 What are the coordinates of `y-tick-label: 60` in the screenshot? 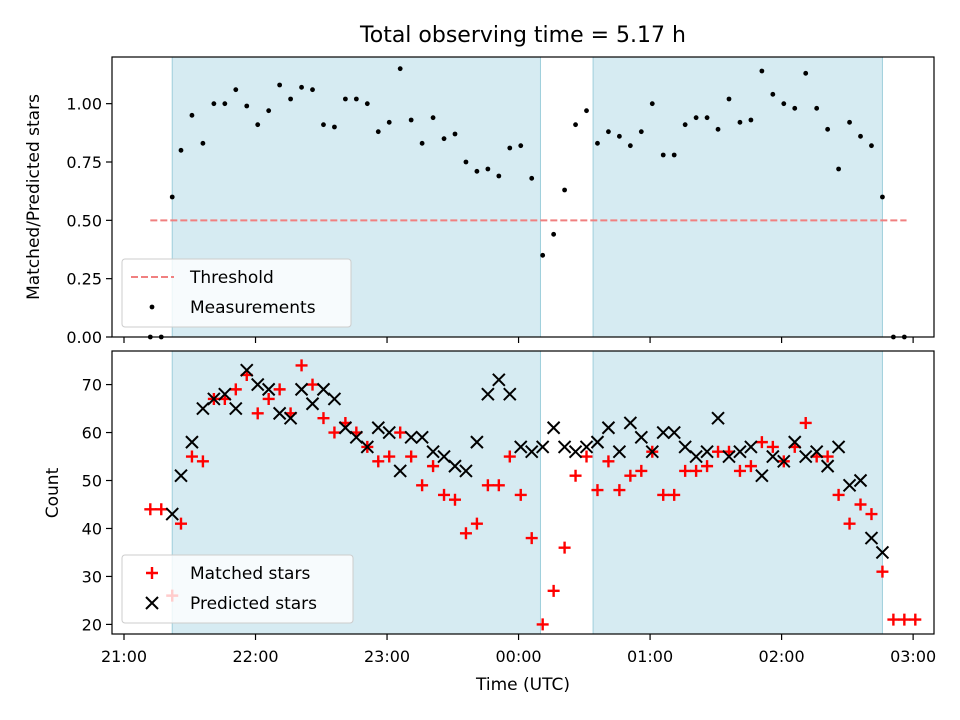 It's located at (92, 433).